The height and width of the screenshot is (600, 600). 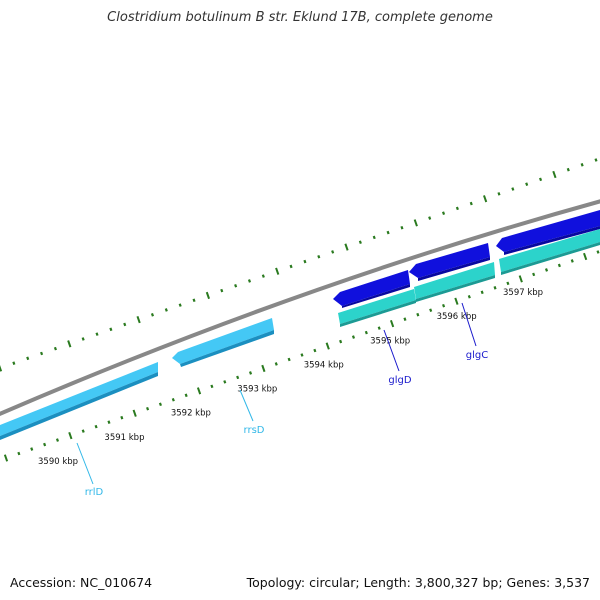 What do you see at coordinates (85, 463) in the screenshot?
I see `rrlD-leader` at bounding box center [85, 463].